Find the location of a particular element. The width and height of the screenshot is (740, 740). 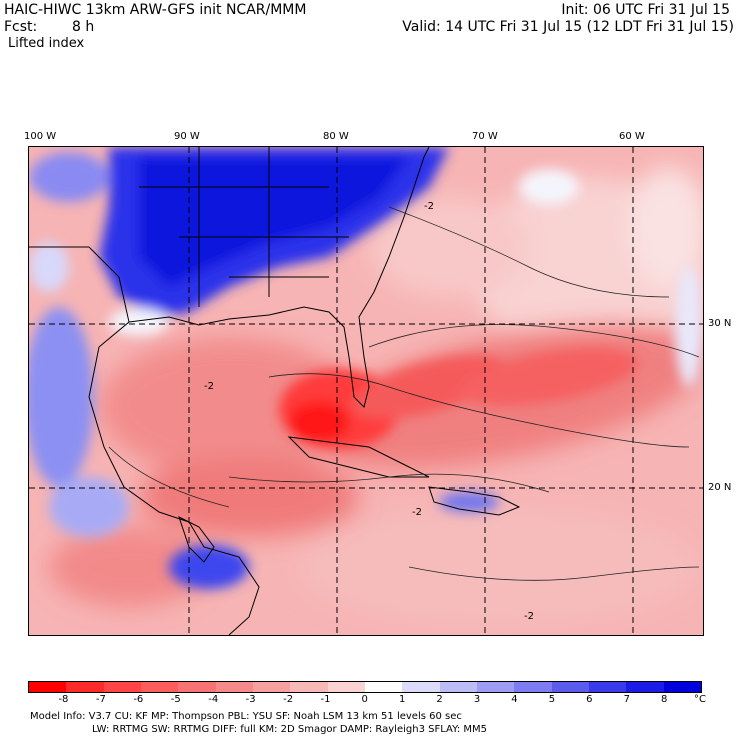

colorbar-label: -1 is located at coordinates (325, 699).